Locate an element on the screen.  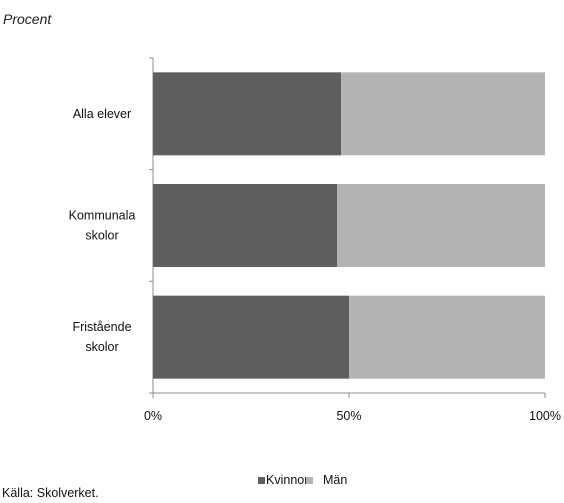
legend: Kvinnor Män is located at coordinates (302, 480).